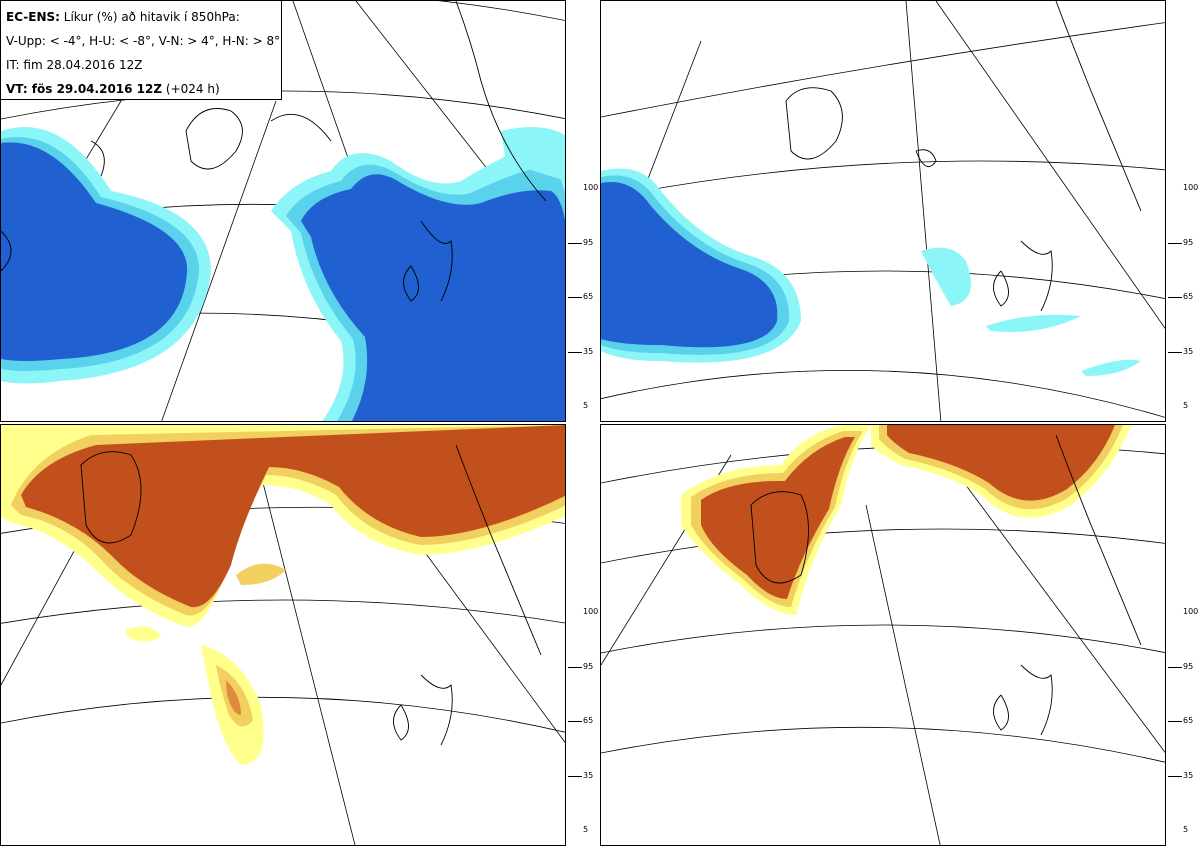 This screenshot has height=848, width=1200. Describe the element at coordinates (84, 89) in the screenshot. I see `valid-time: VT: fös 29.04.2016 12Z` at that location.